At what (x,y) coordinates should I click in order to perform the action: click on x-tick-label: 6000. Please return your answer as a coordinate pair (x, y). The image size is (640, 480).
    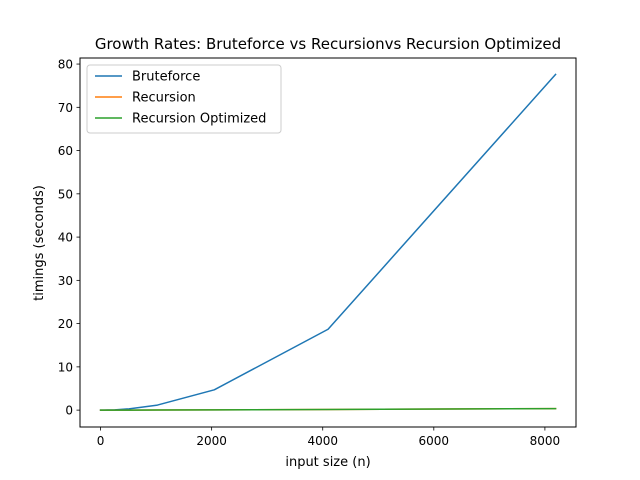
    Looking at the image, I should click on (434, 441).